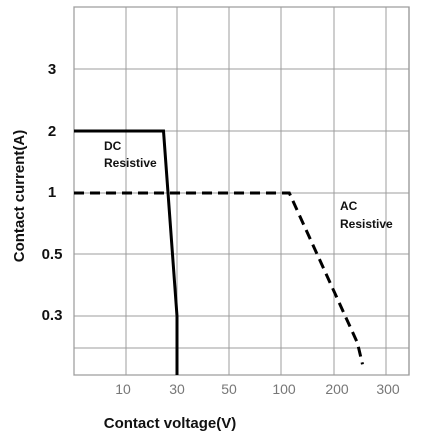  I want to click on x-tick-label-50: 50, so click(229, 389).